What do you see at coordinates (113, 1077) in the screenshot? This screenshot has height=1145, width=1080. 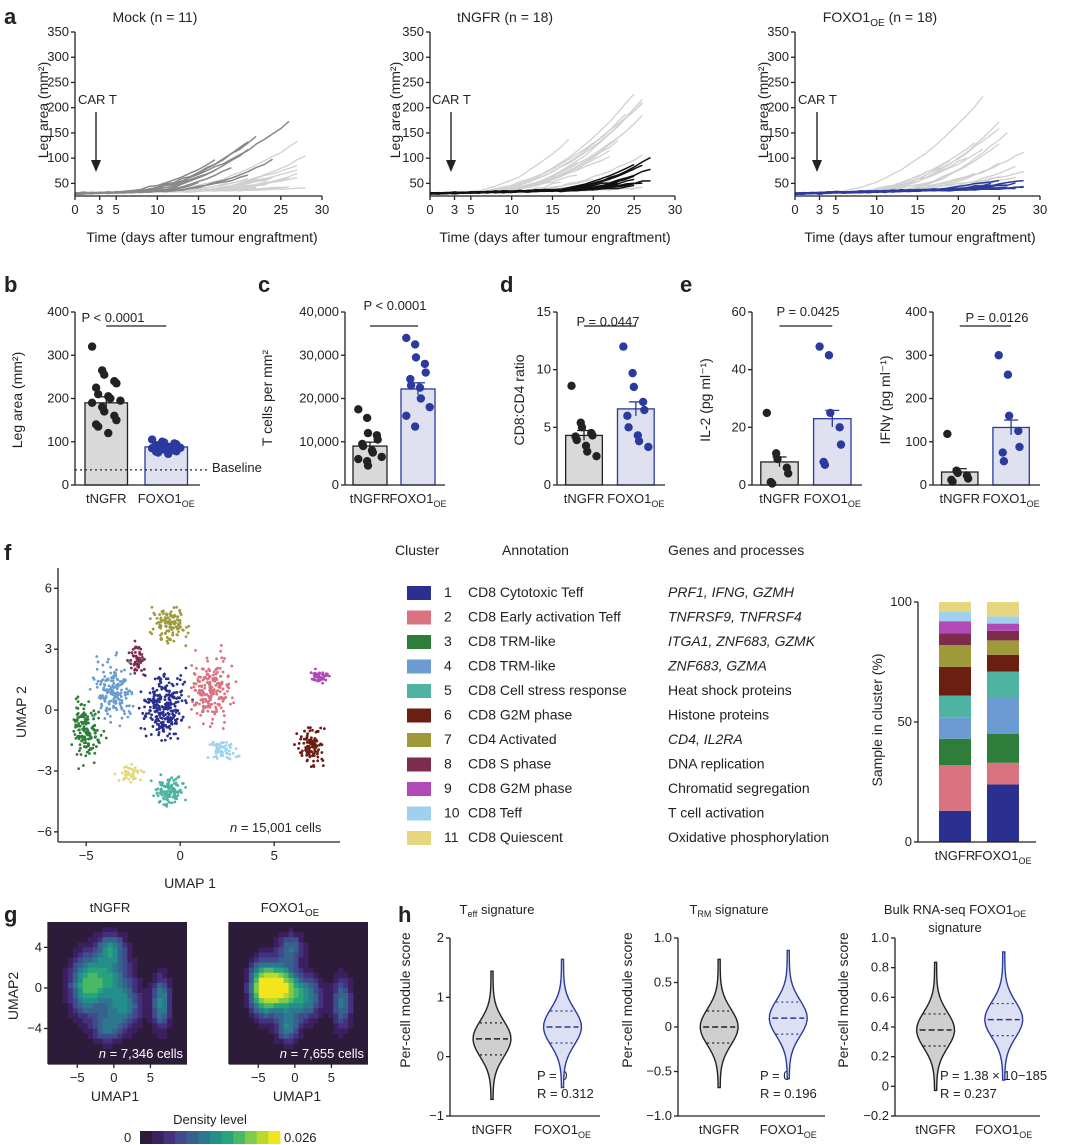 I see `x-tick-label: 0` at bounding box center [113, 1077].